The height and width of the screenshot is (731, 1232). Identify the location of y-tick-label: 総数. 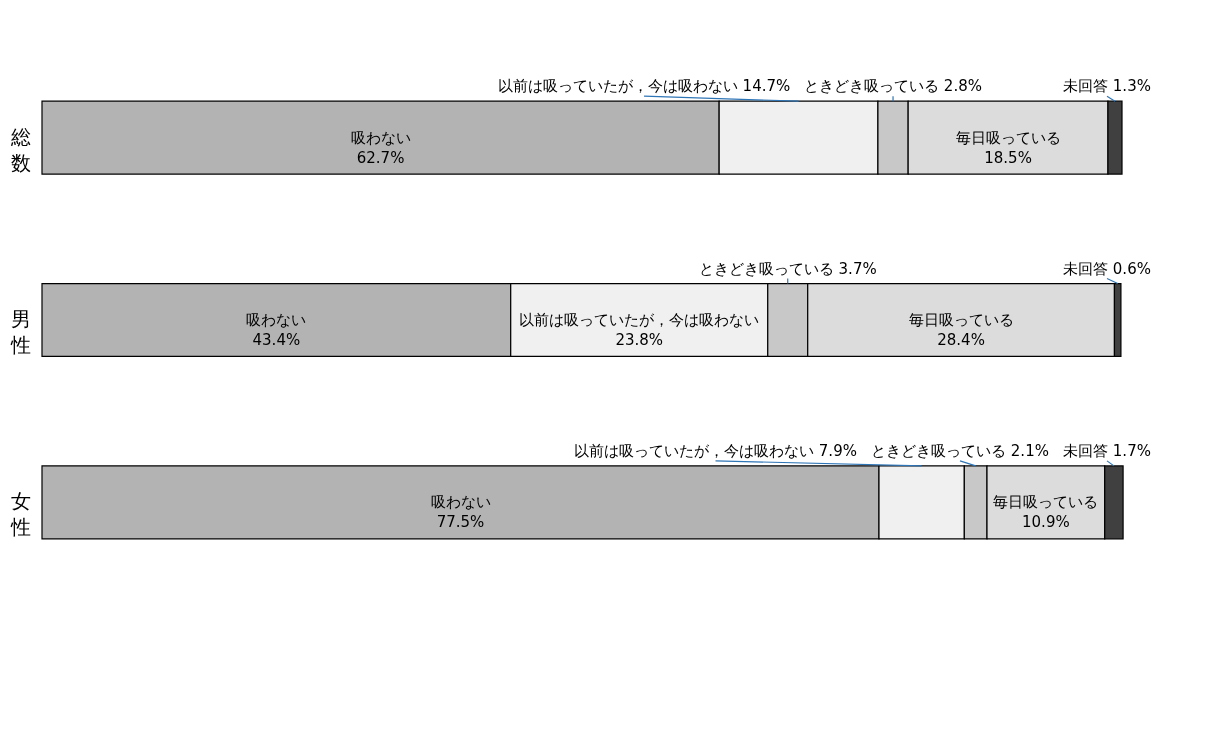
(20, 149).